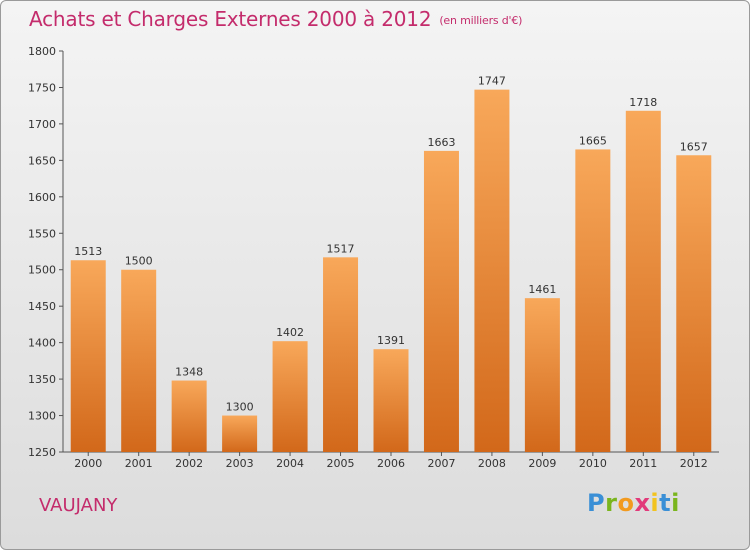 This screenshot has width=750, height=550. I want to click on data-label-2008: 1747, so click(492, 81).